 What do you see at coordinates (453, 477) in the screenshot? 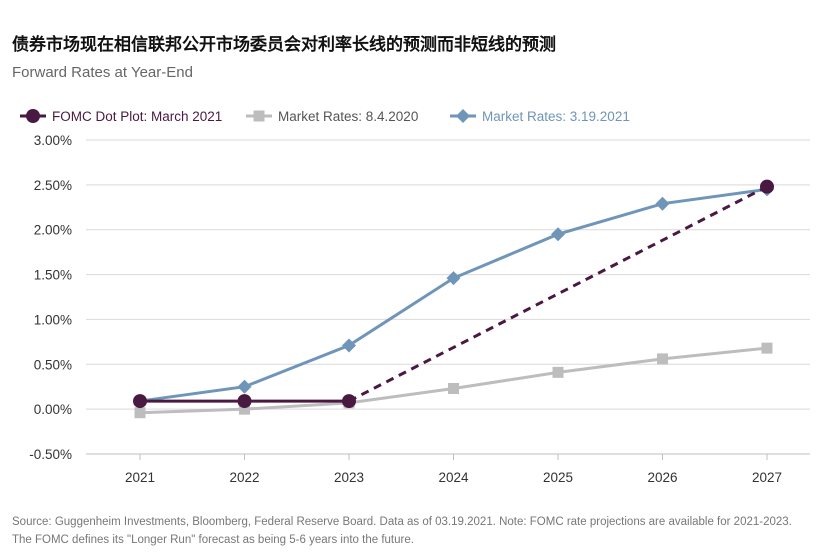
I see `x-tick-label: 2024` at bounding box center [453, 477].